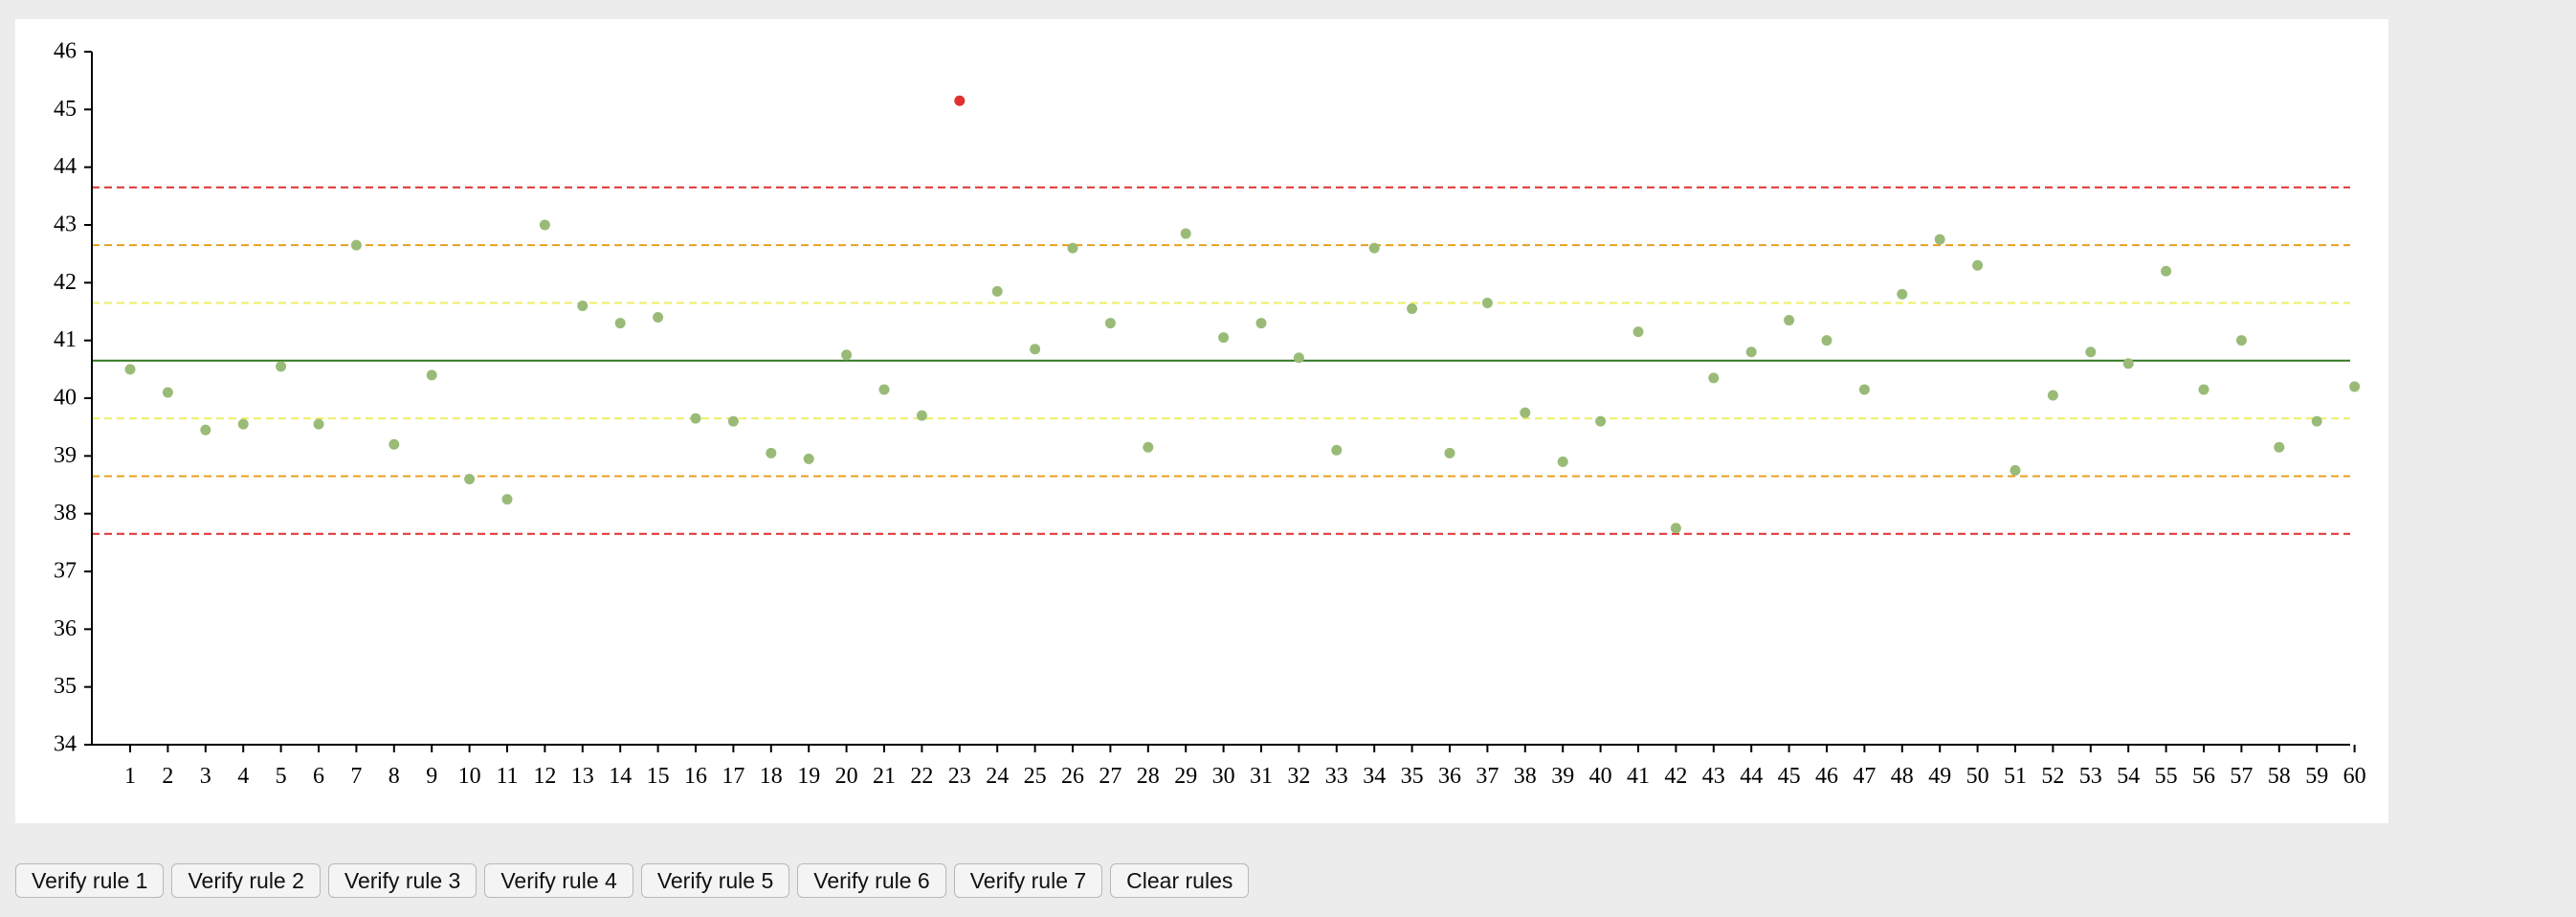 The width and height of the screenshot is (2576, 917). What do you see at coordinates (1374, 777) in the screenshot?
I see `x-tick-label: 34` at bounding box center [1374, 777].